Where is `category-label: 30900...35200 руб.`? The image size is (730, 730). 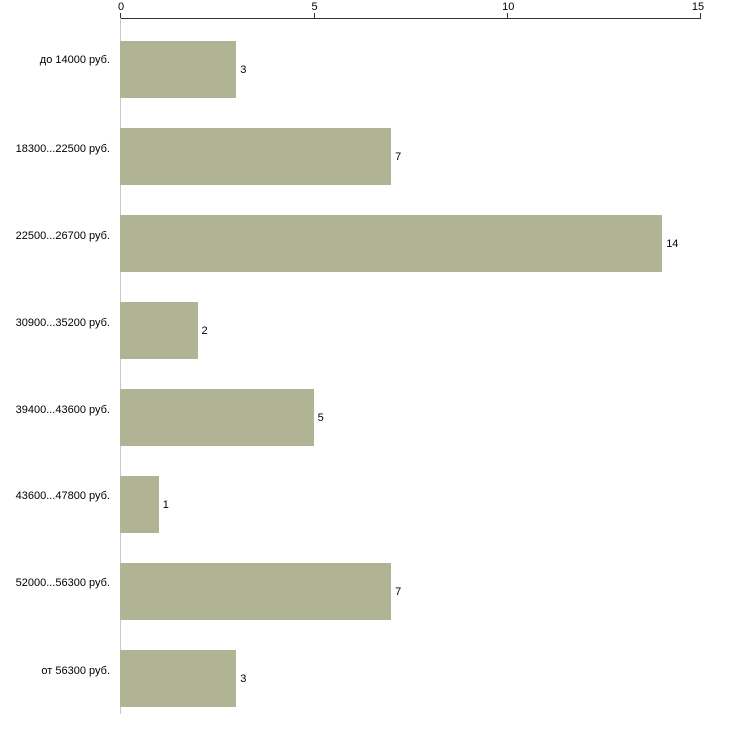 category-label: 30900...35200 руб. is located at coordinates (62, 323).